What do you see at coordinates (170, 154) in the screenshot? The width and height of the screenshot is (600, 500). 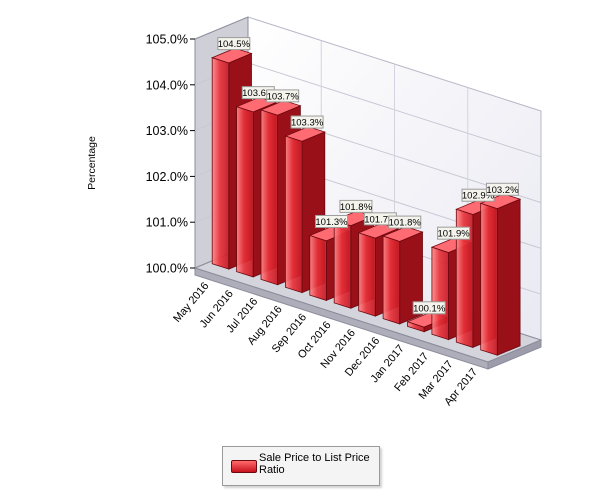 I see `y-axis: 100.0% 101.0% 102.0% 103.0% 104.0% 105.0%` at bounding box center [170, 154].